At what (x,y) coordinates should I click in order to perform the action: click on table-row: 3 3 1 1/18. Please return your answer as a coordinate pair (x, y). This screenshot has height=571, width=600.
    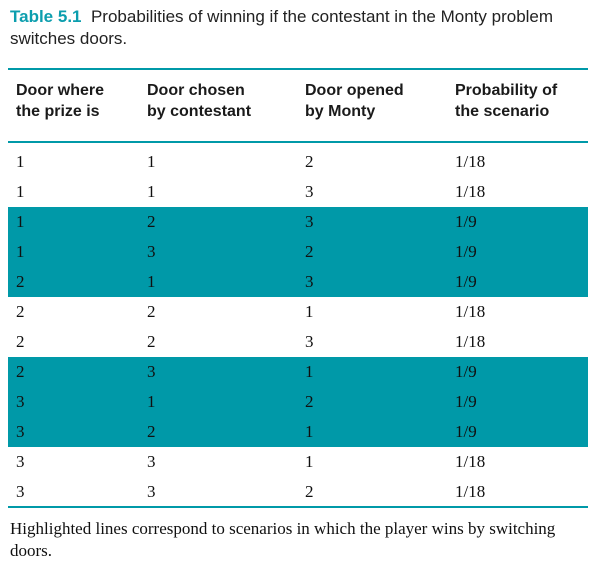
    Looking at the image, I should click on (298, 462).